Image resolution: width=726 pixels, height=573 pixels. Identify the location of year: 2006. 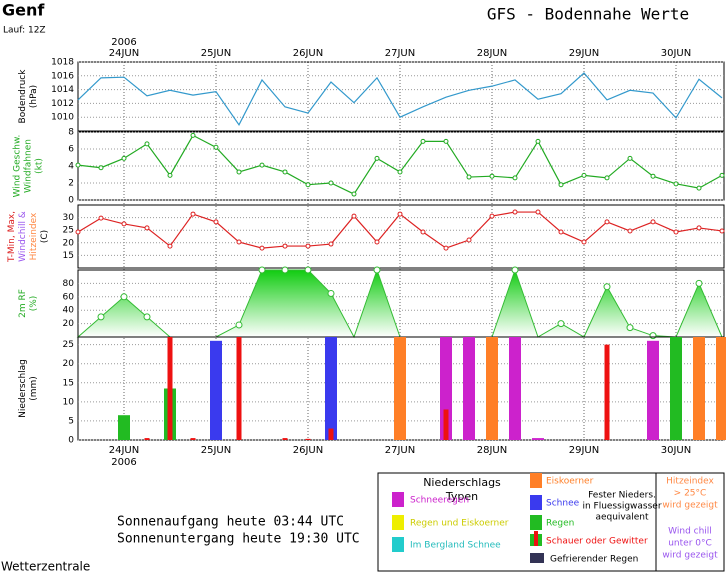
(123, 462).